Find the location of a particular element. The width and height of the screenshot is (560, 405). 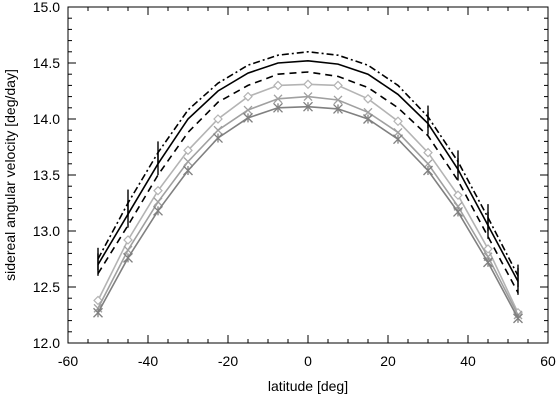

y-tick-label: 15.0 is located at coordinates (46, 7).